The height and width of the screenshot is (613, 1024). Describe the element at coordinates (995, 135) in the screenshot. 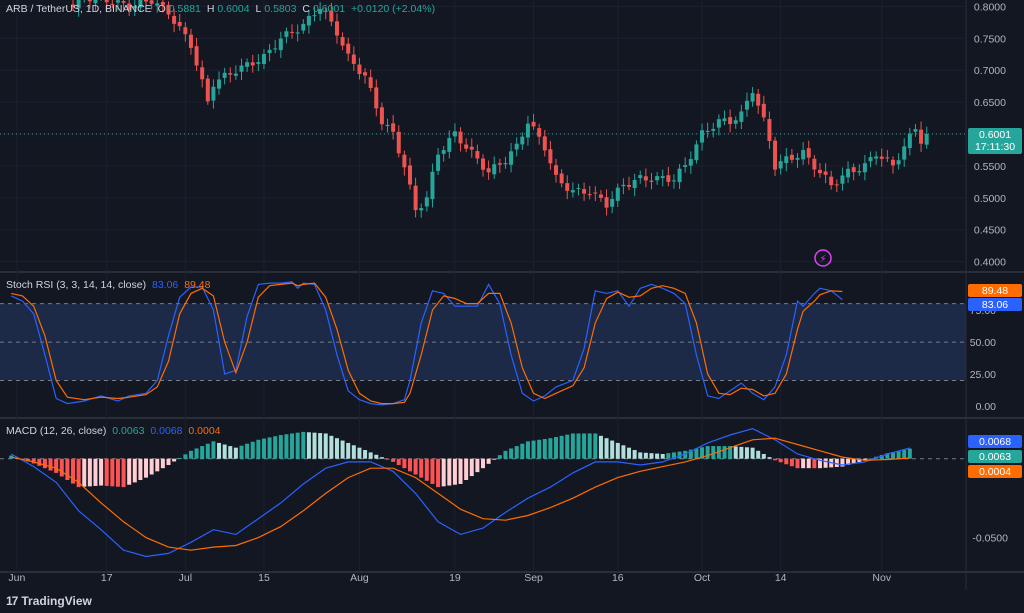

I see `price-badge-text: 0.6001` at that location.